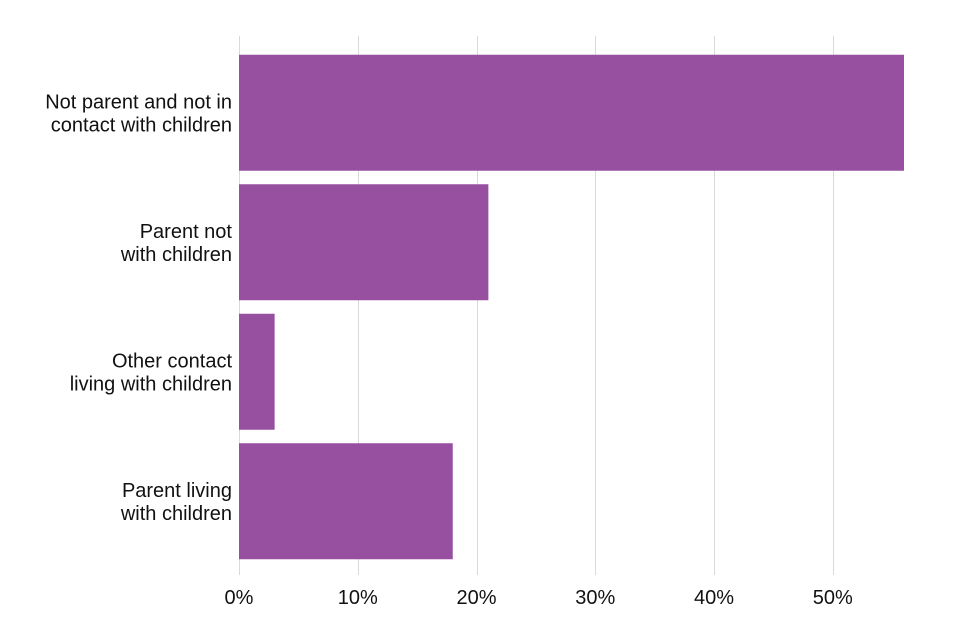  I want to click on category-label: Other contact living with children, so click(151, 372).